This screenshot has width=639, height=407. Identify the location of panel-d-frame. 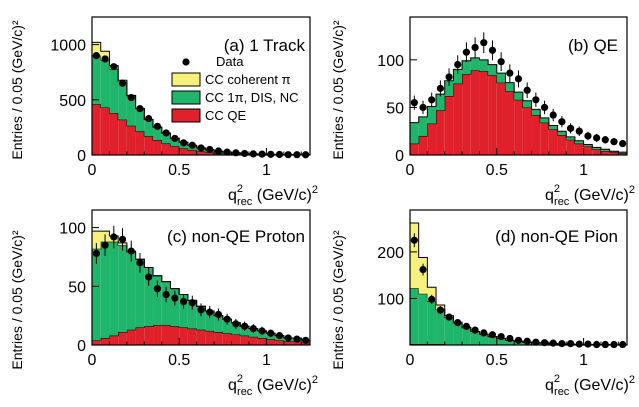
(518, 277).